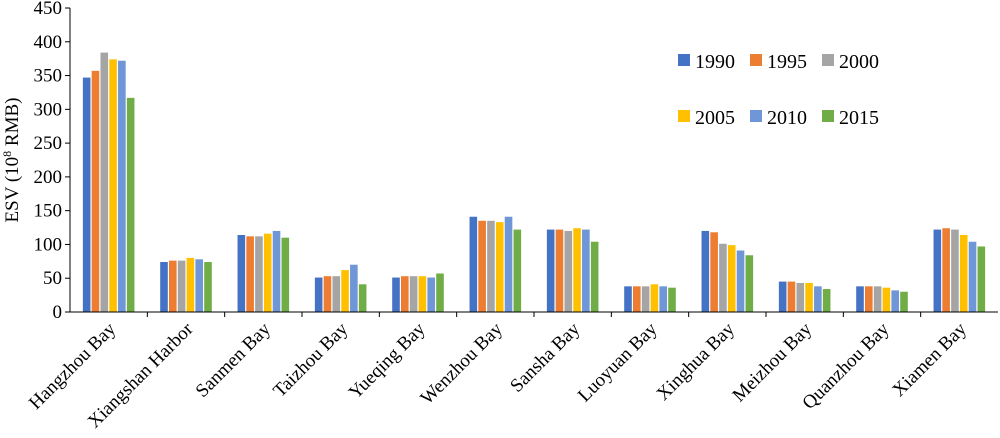  What do you see at coordinates (48, 9) in the screenshot?
I see `y-tick-label: 450` at bounding box center [48, 9].